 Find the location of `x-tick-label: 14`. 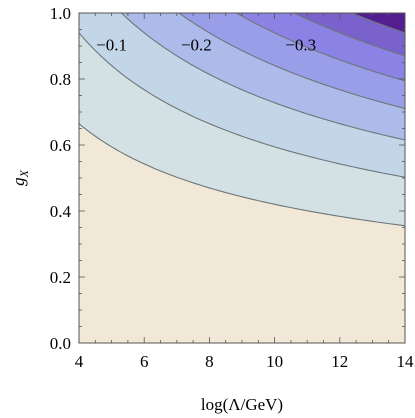

x-tick-label: 14 is located at coordinates (406, 361).